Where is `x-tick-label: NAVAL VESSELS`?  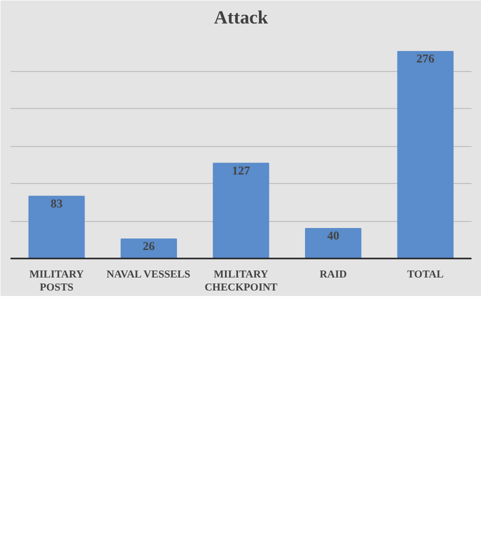
x-tick-label: NAVAL VESSELS is located at coordinates (148, 275).